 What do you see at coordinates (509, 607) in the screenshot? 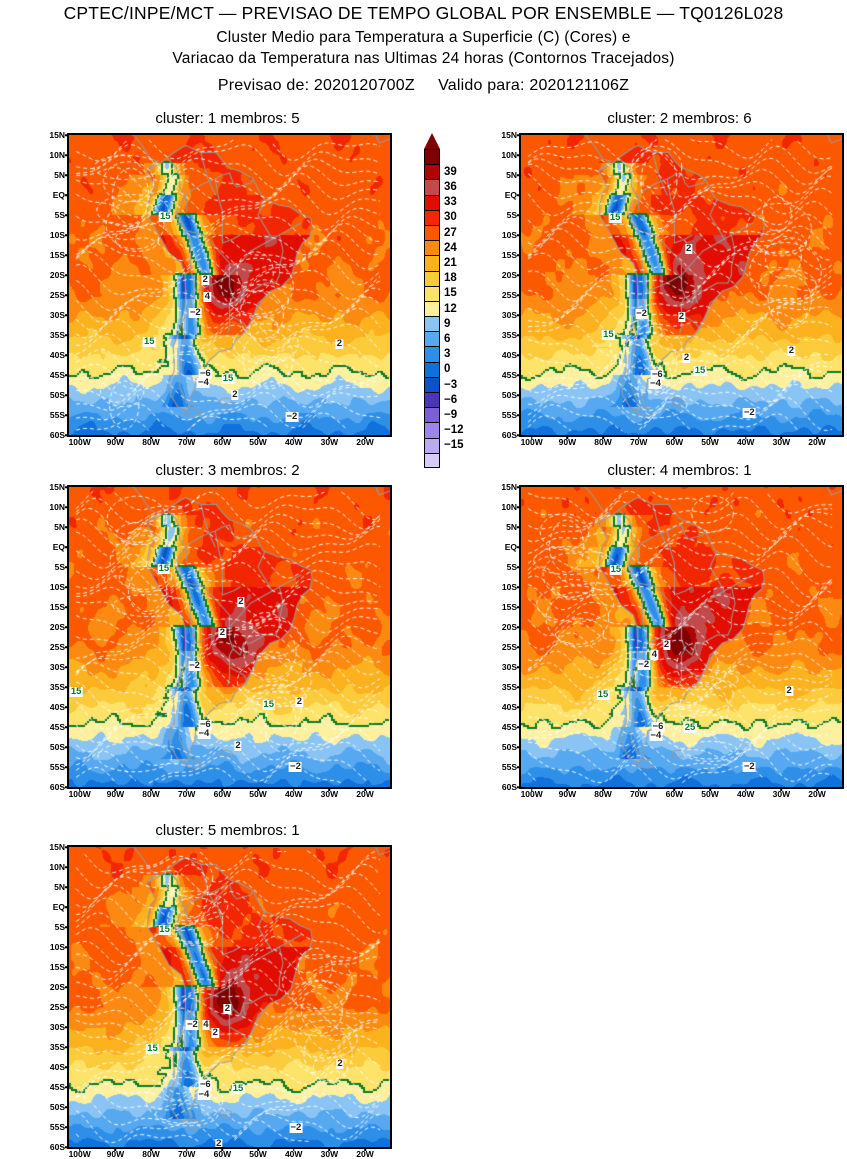
I see `y-axis-label: 15S` at bounding box center [509, 607].